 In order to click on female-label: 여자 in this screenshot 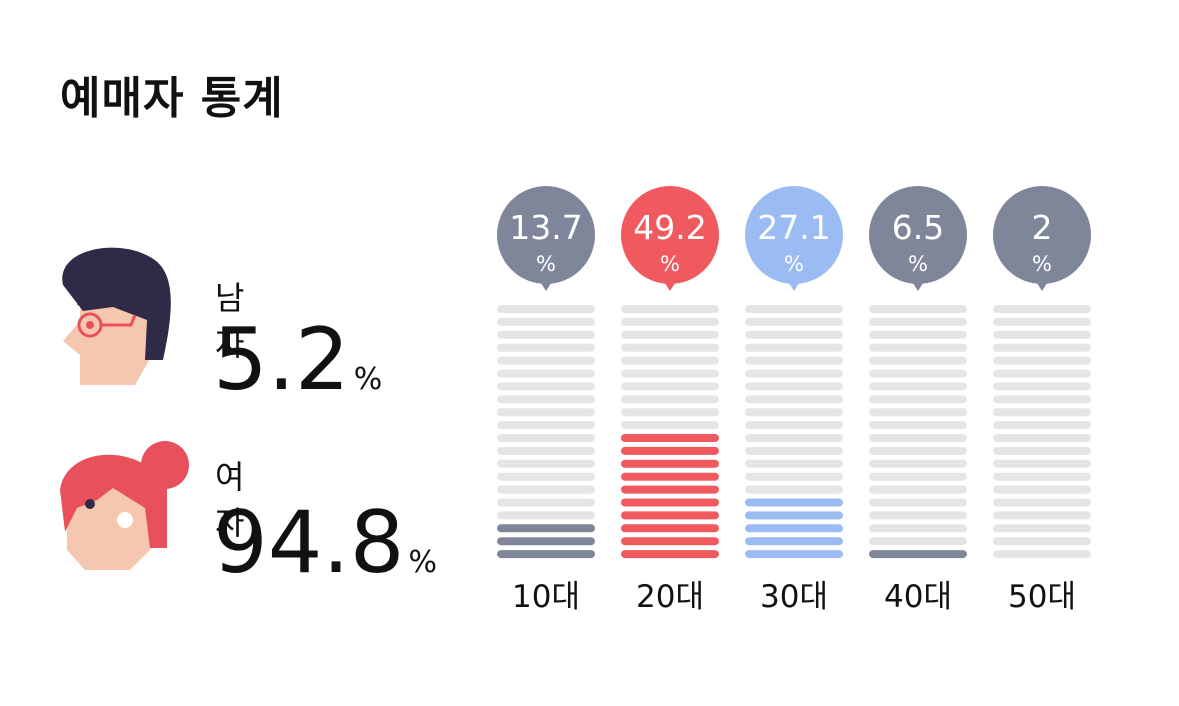, I will do `click(230, 500)`.